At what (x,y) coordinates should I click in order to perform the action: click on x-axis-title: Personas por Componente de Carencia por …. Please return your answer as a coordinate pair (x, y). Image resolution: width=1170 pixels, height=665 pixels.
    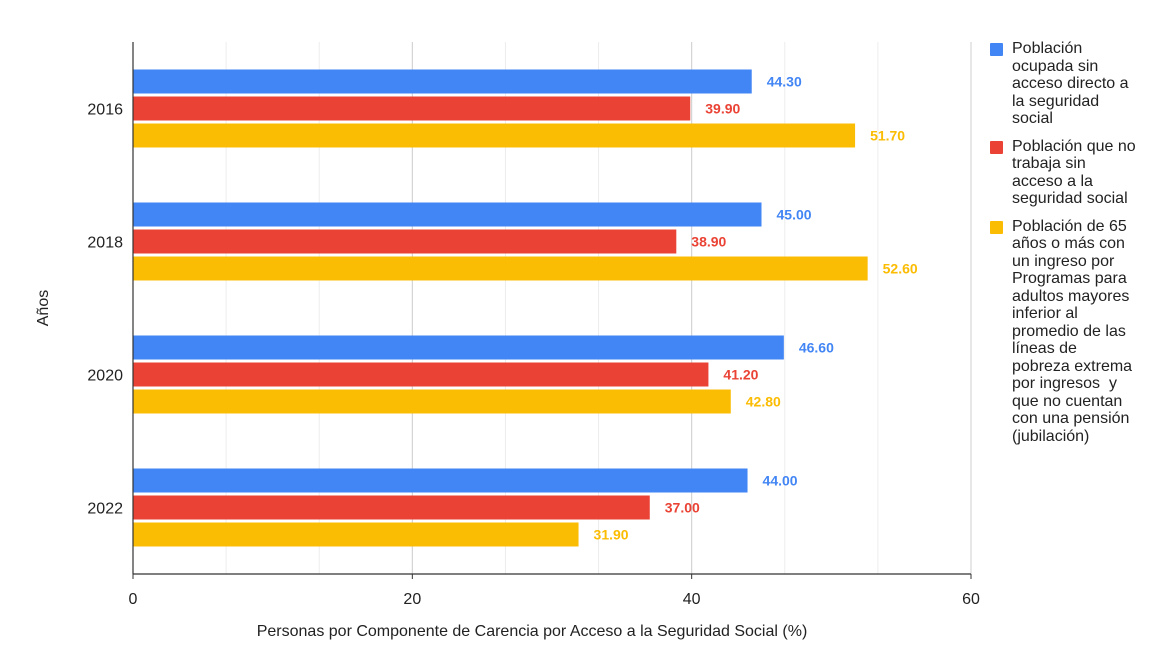
    Looking at the image, I should click on (532, 631).